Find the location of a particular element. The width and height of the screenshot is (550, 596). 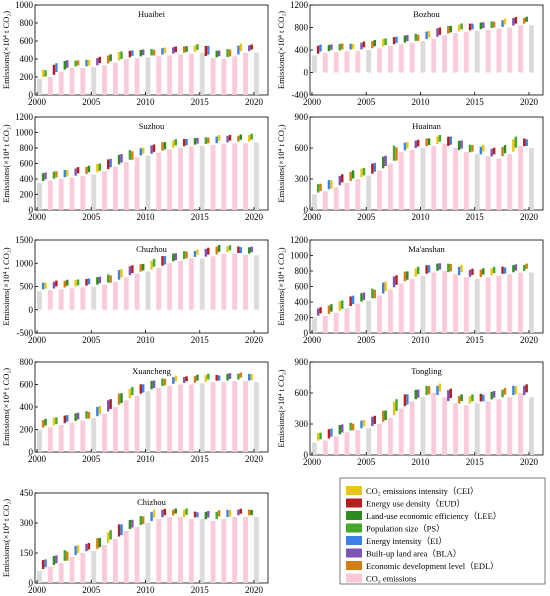

driver-bar-2004-a is located at coordinates (86, 170).